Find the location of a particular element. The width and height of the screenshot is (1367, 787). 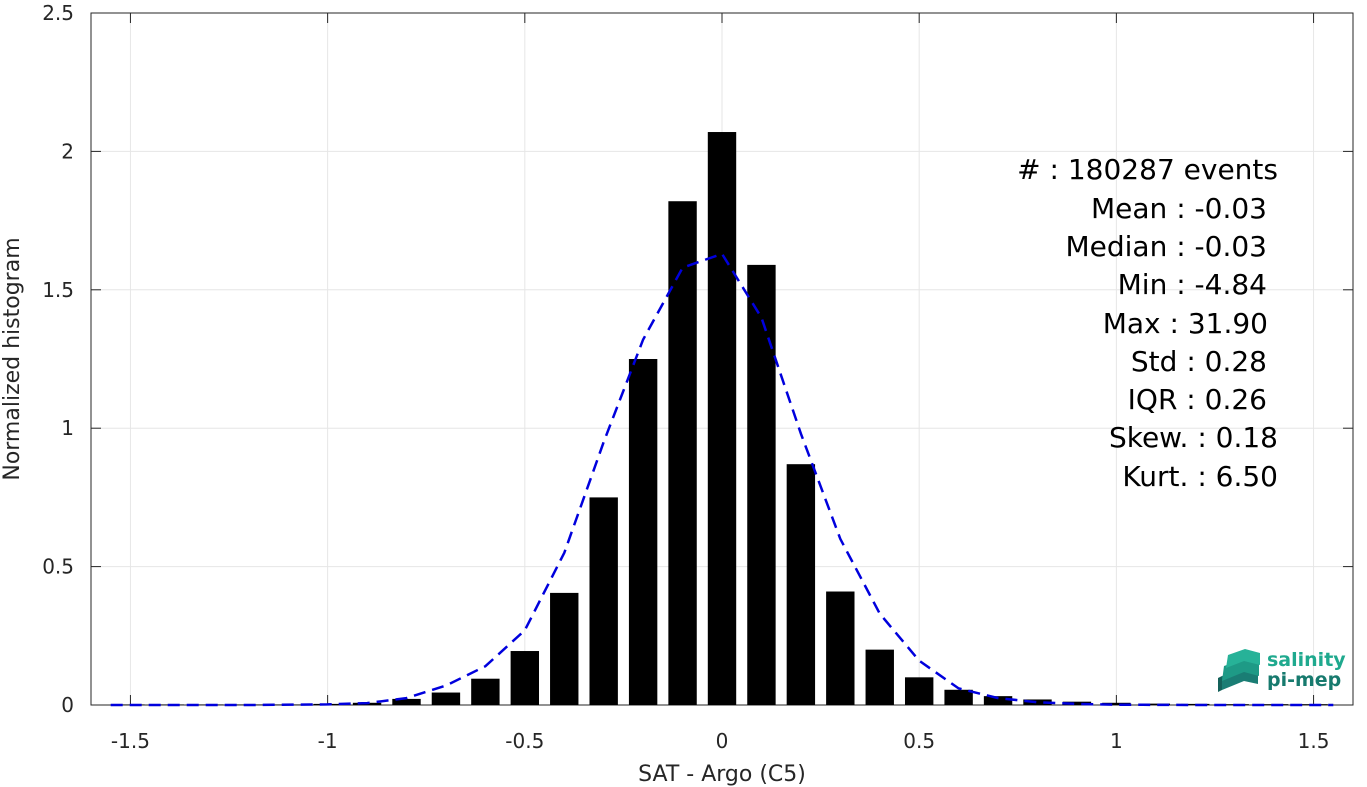

stat-kurt: Kurt. : 6.50 is located at coordinates (1200, 476).